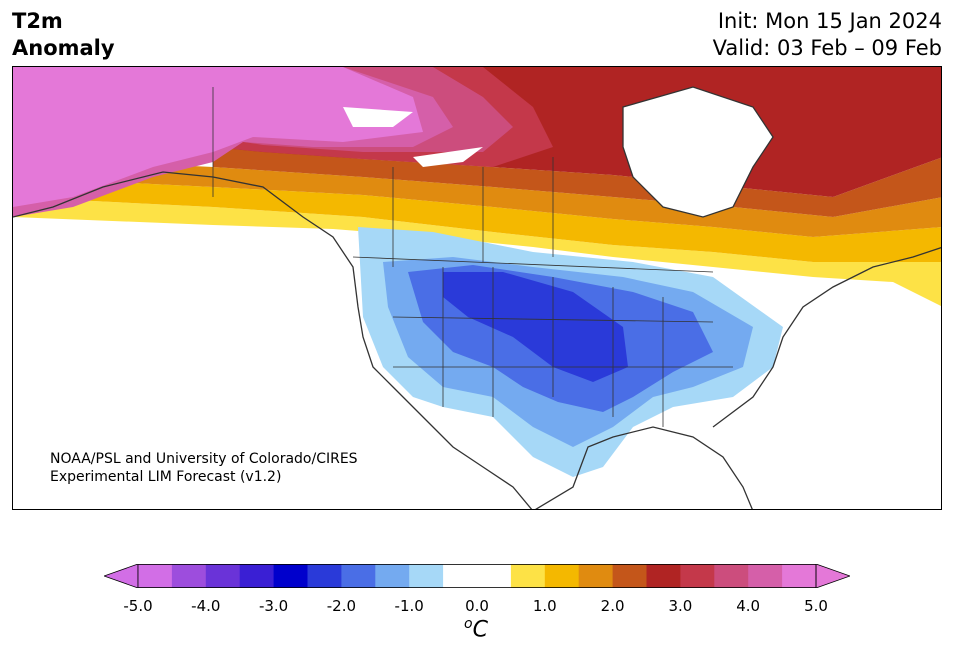  I want to click on init-date: Init: Mon 15 Jan 2024, so click(829, 21).